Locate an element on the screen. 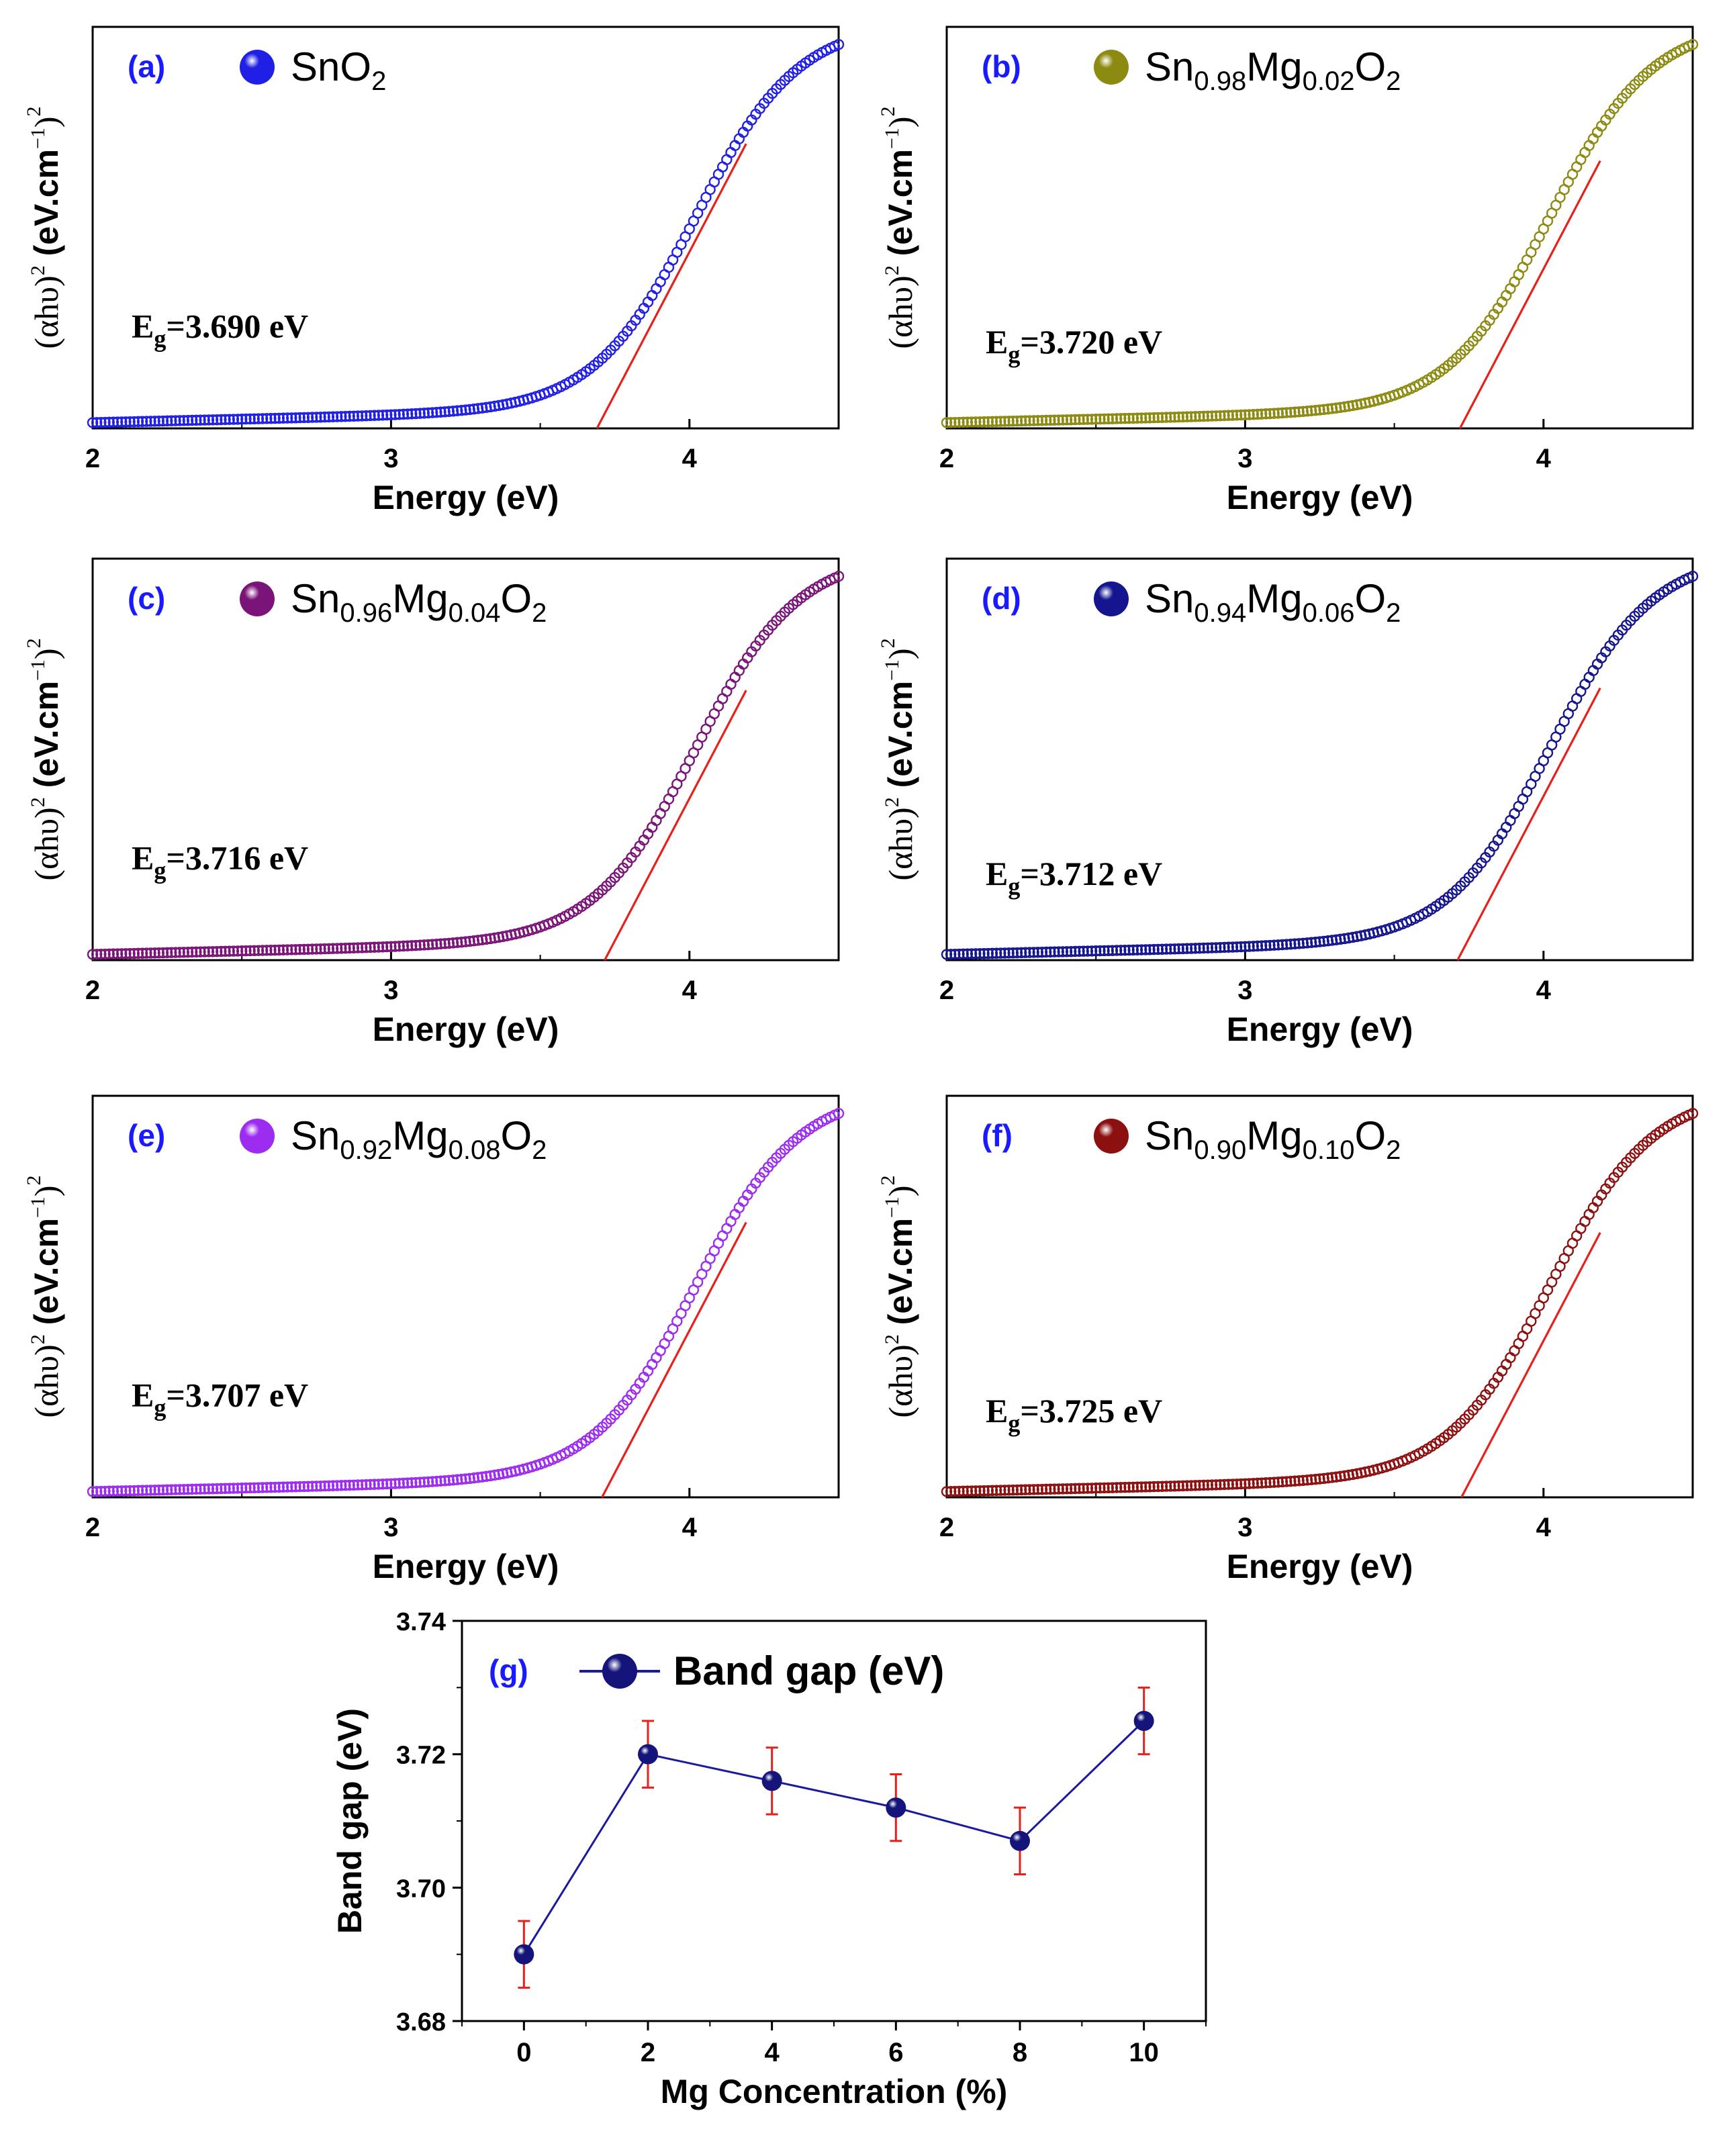 This screenshot has width=1735, height=2156. band-gap-annotation: Eg=3.725 eV is located at coordinates (1074, 1415).